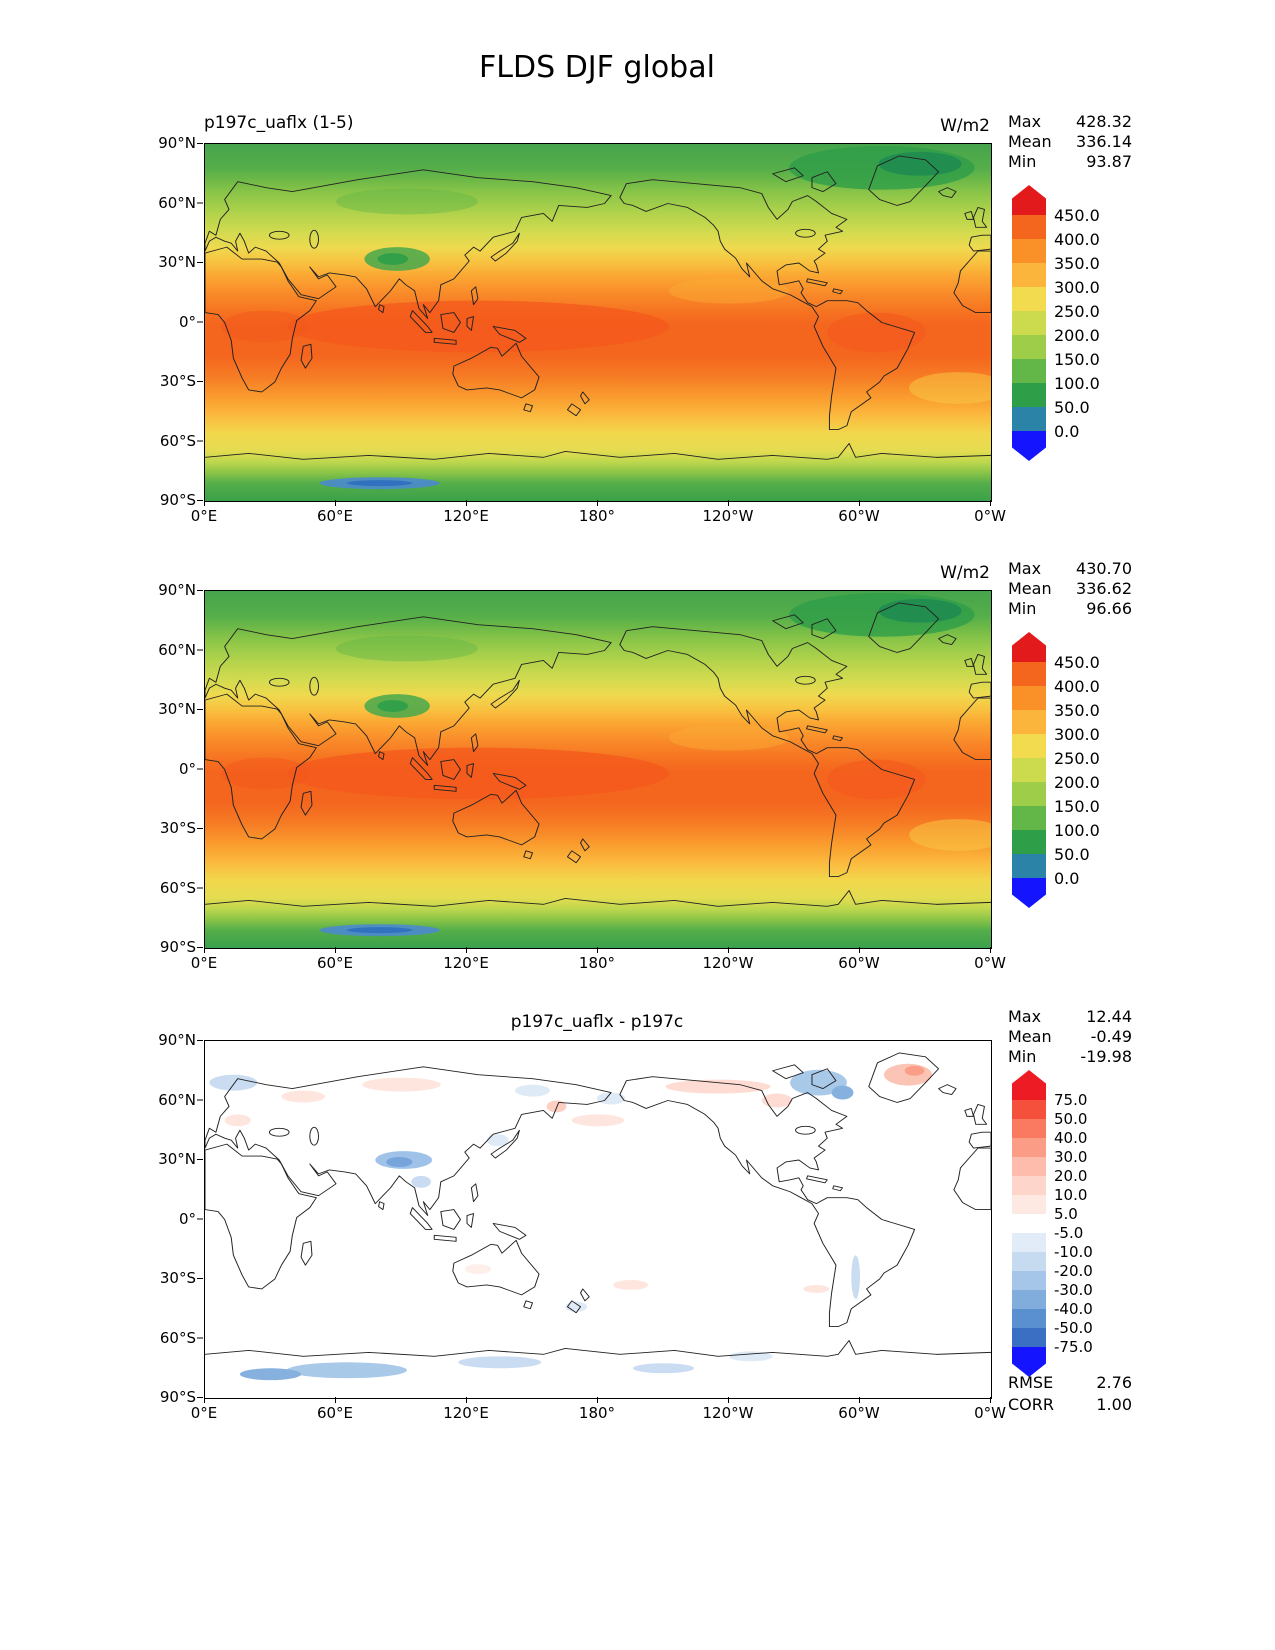 The height and width of the screenshot is (1650, 1275). What do you see at coordinates (1069, 1233) in the screenshot?
I see `colorbar-tick-label: -5.0` at bounding box center [1069, 1233].